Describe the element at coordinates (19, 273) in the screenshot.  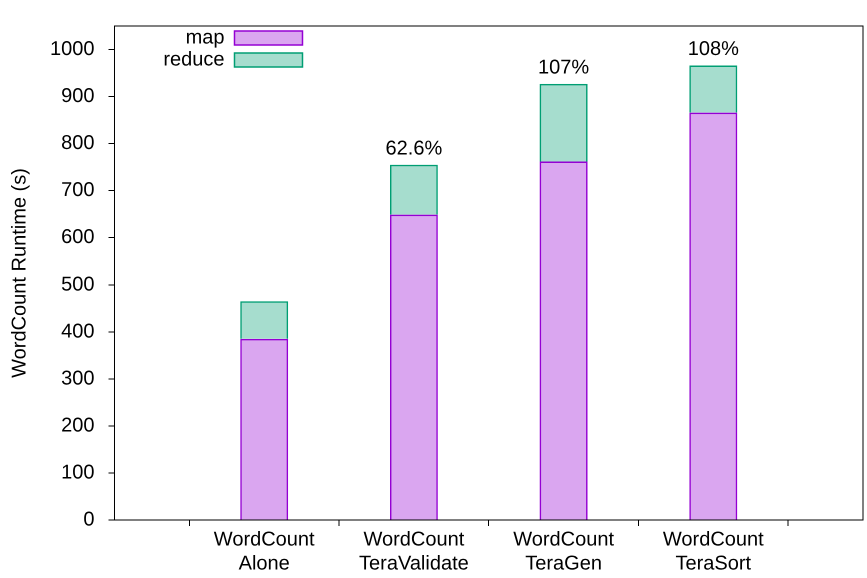
I see `y-axis-title: WordCount Runtime (s)` at that location.